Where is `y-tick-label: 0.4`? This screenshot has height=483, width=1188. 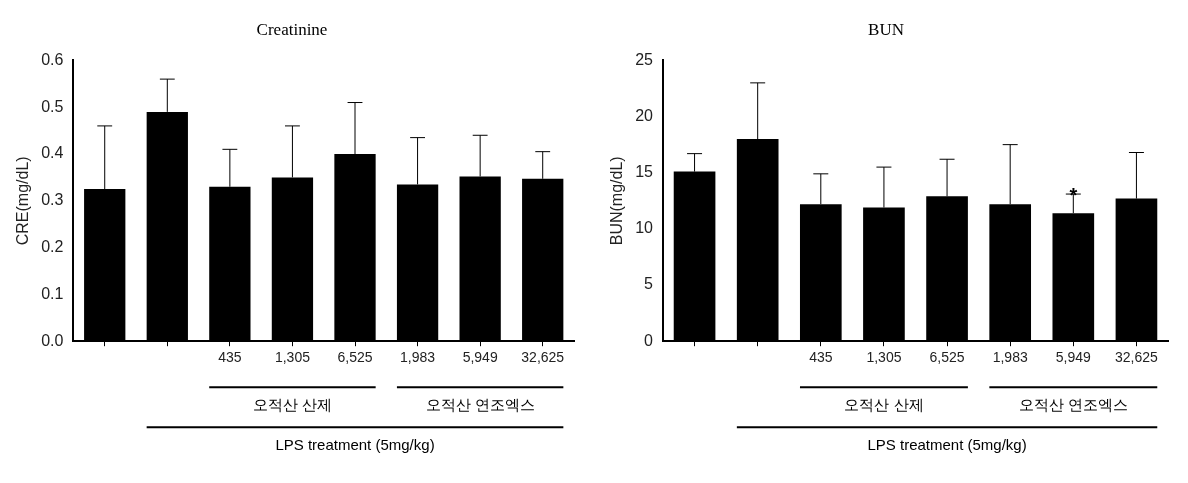
y-tick-label: 0.4 is located at coordinates (52, 153).